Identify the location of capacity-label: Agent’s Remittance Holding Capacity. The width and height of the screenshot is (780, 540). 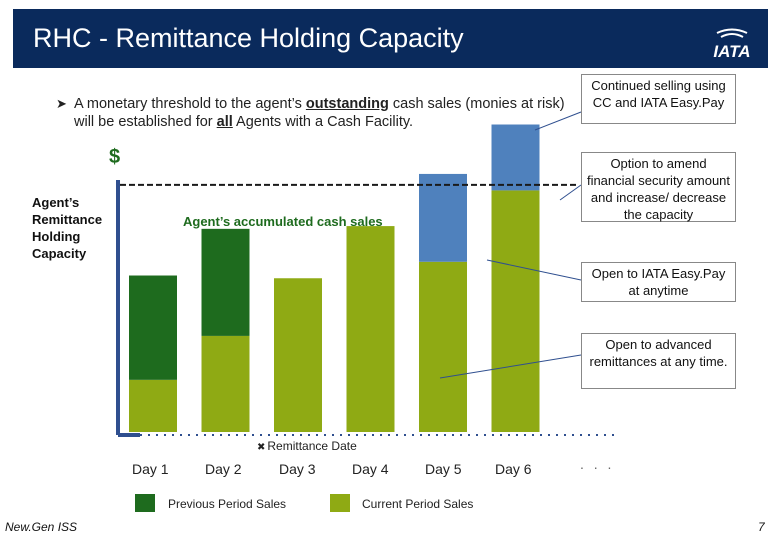
(67, 228).